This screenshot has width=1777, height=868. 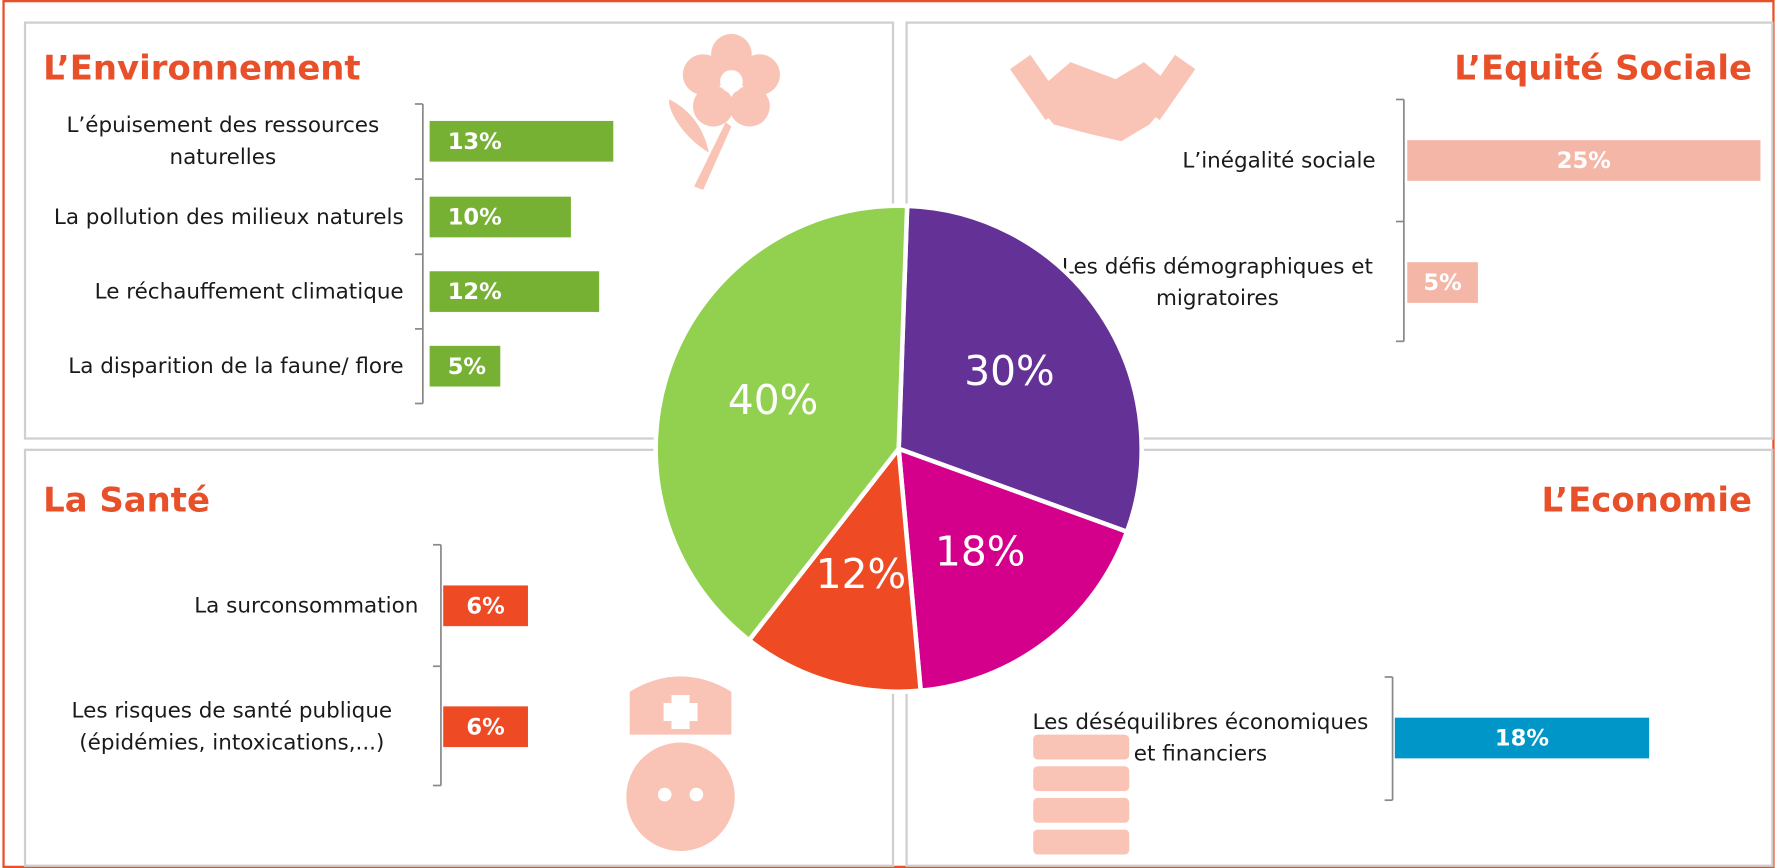 I want to click on nurse-icon, so click(x=680, y=764).